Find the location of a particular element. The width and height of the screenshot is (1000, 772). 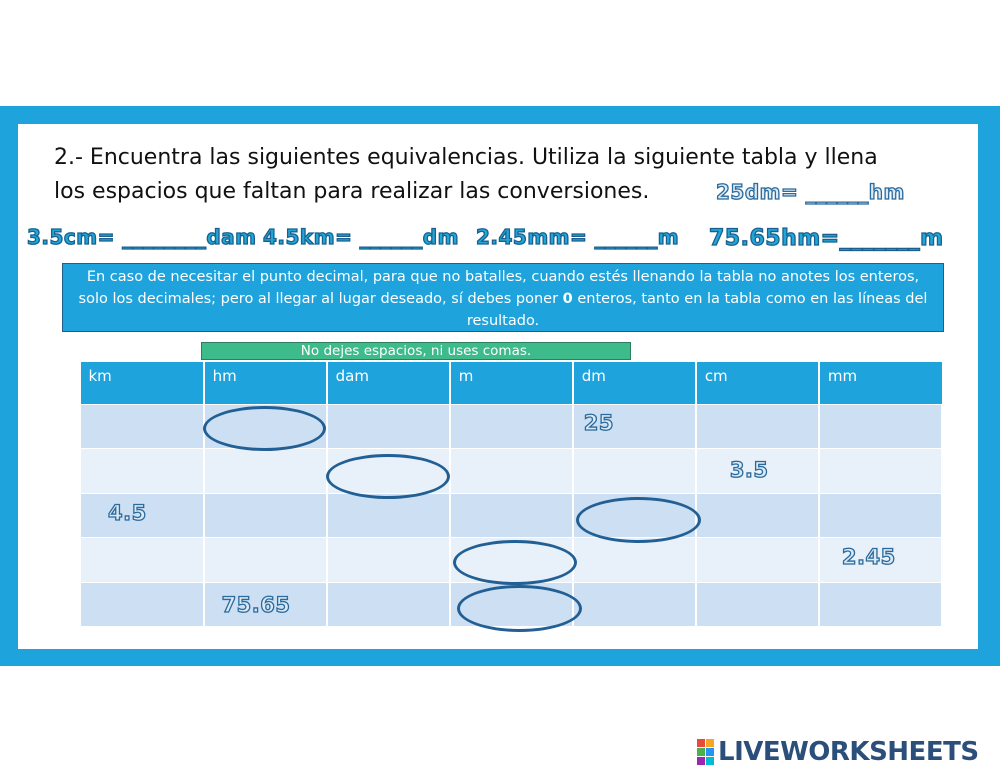

value-75-65: 75.65 is located at coordinates (256, 604).